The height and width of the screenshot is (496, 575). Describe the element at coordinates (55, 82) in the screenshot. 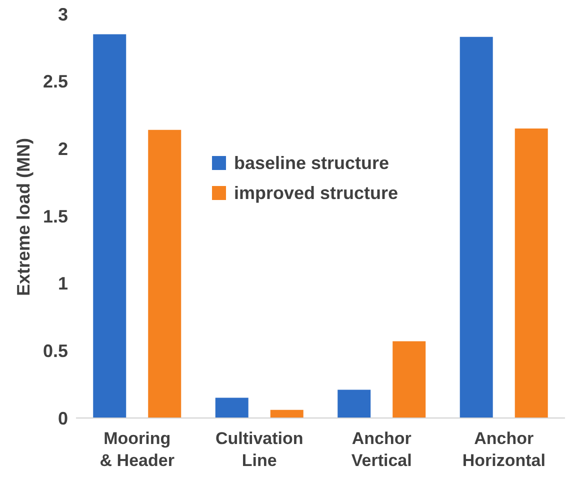

I see `y-tick-label: 2.5` at that location.